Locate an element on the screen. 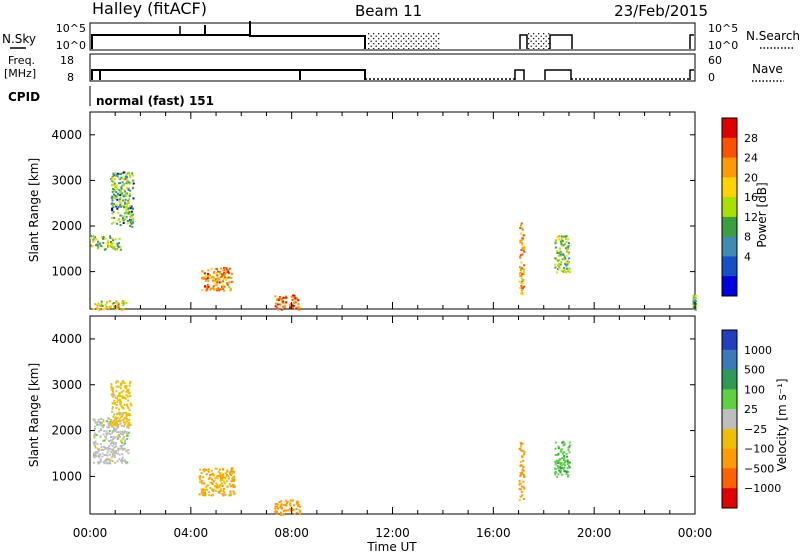 The width and height of the screenshot is (800, 554). velocity-colorbar-label: Velocity [m s⁻¹] is located at coordinates (782, 424).